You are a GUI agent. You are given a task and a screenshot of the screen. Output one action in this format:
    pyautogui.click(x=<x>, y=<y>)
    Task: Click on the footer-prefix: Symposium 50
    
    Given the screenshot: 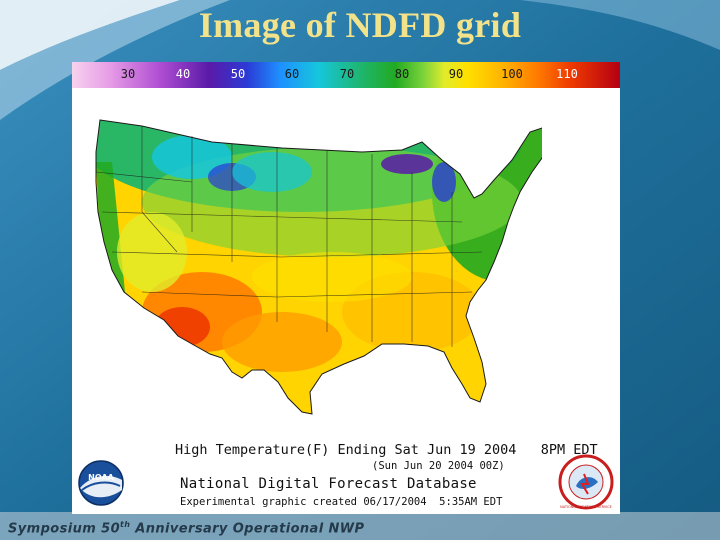 What is the action you would take?
    pyautogui.click(x=64, y=529)
    